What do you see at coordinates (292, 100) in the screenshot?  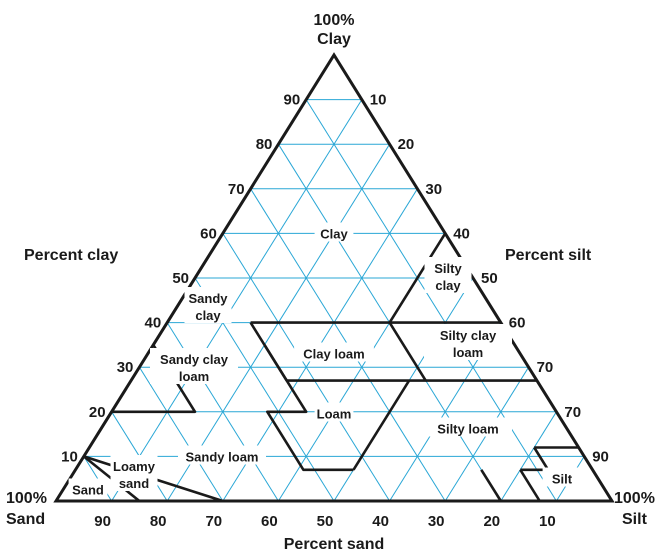 I see `clay-tick-label: 90` at bounding box center [292, 100].